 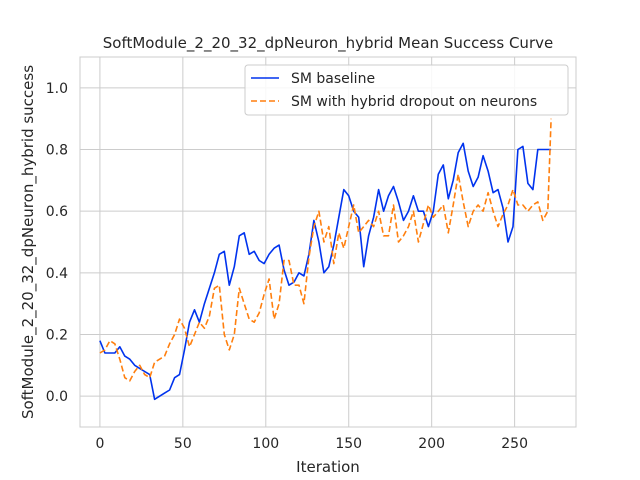 What do you see at coordinates (57, 89) in the screenshot?
I see `y-tick-label: 1.0` at bounding box center [57, 89].